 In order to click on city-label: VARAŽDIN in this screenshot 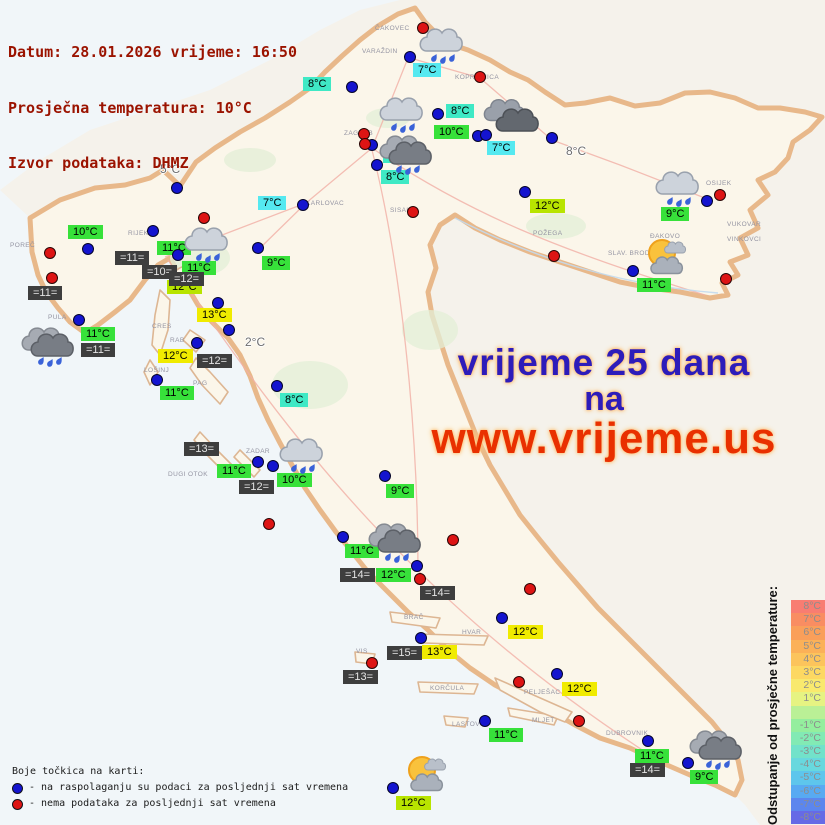, I will do `click(380, 51)`.